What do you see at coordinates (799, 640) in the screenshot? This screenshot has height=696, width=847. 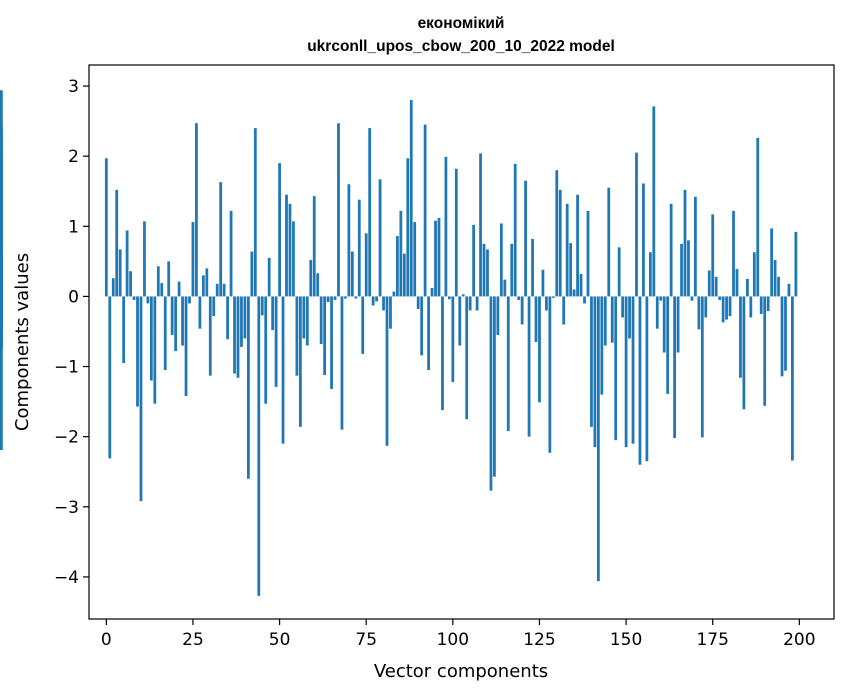 I see `x-tick-label: 200` at bounding box center [799, 640].